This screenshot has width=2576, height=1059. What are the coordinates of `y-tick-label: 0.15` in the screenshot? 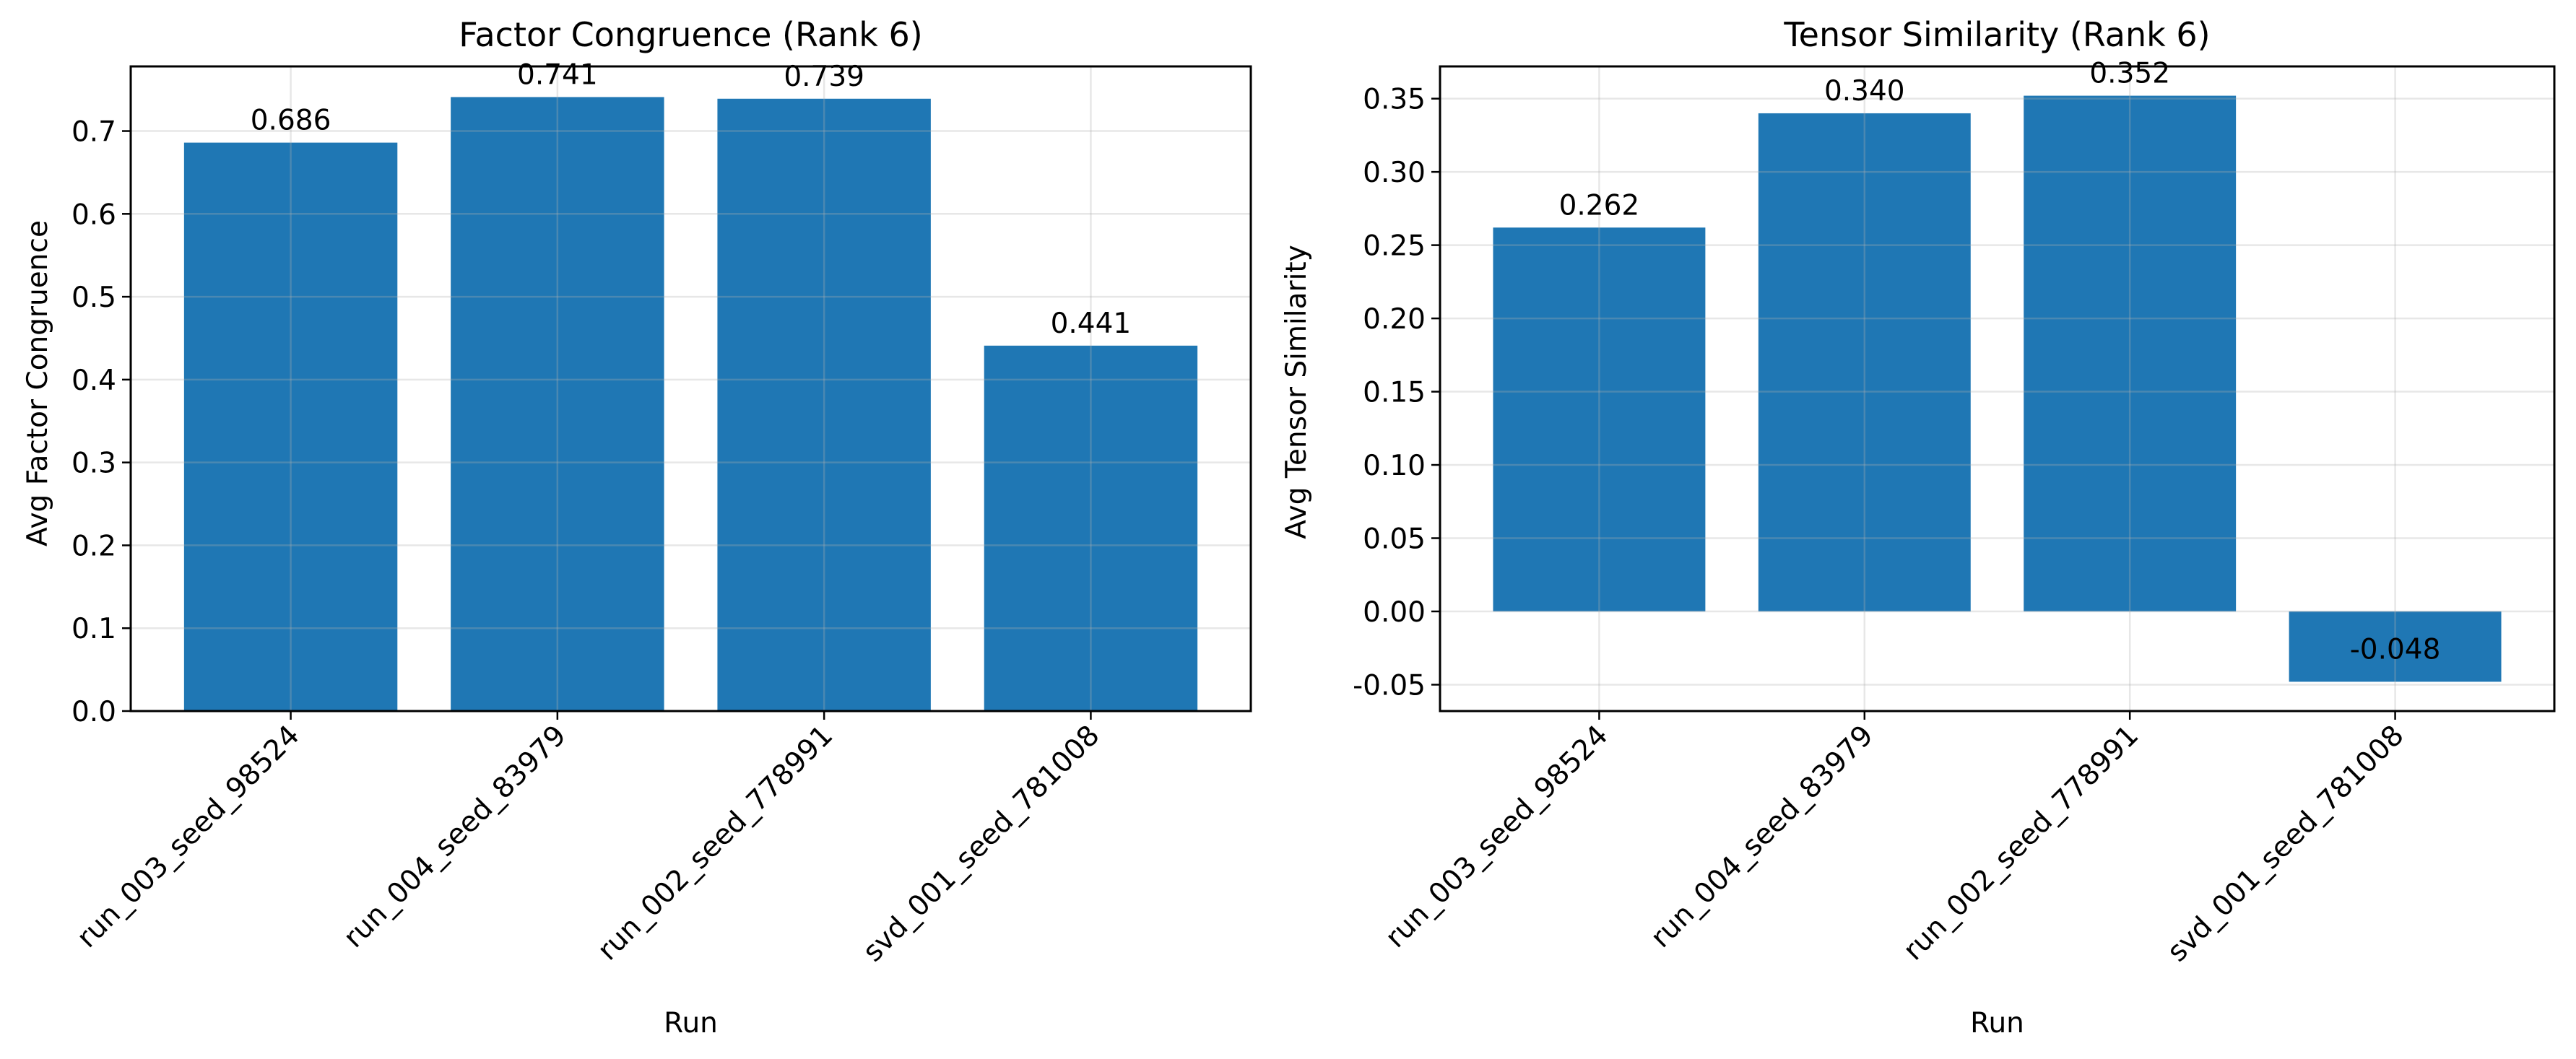 It's located at (1394, 393).